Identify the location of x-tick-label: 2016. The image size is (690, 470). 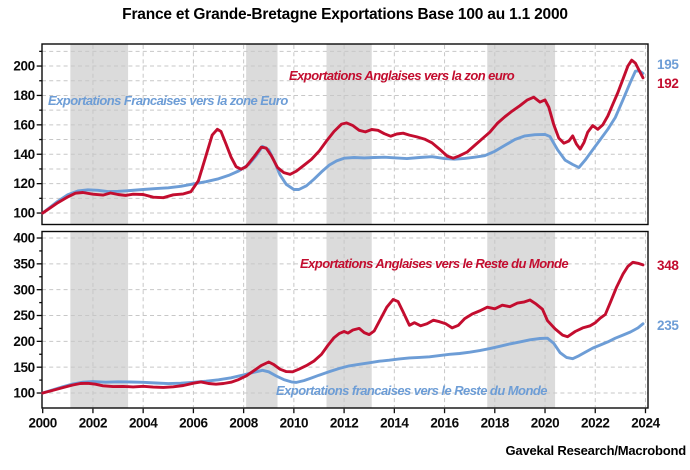
(444, 423).